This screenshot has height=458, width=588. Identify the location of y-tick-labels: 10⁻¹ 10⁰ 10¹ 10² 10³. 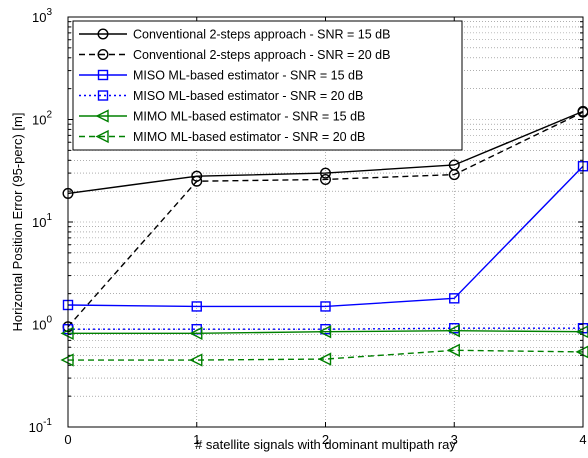
(41, 221).